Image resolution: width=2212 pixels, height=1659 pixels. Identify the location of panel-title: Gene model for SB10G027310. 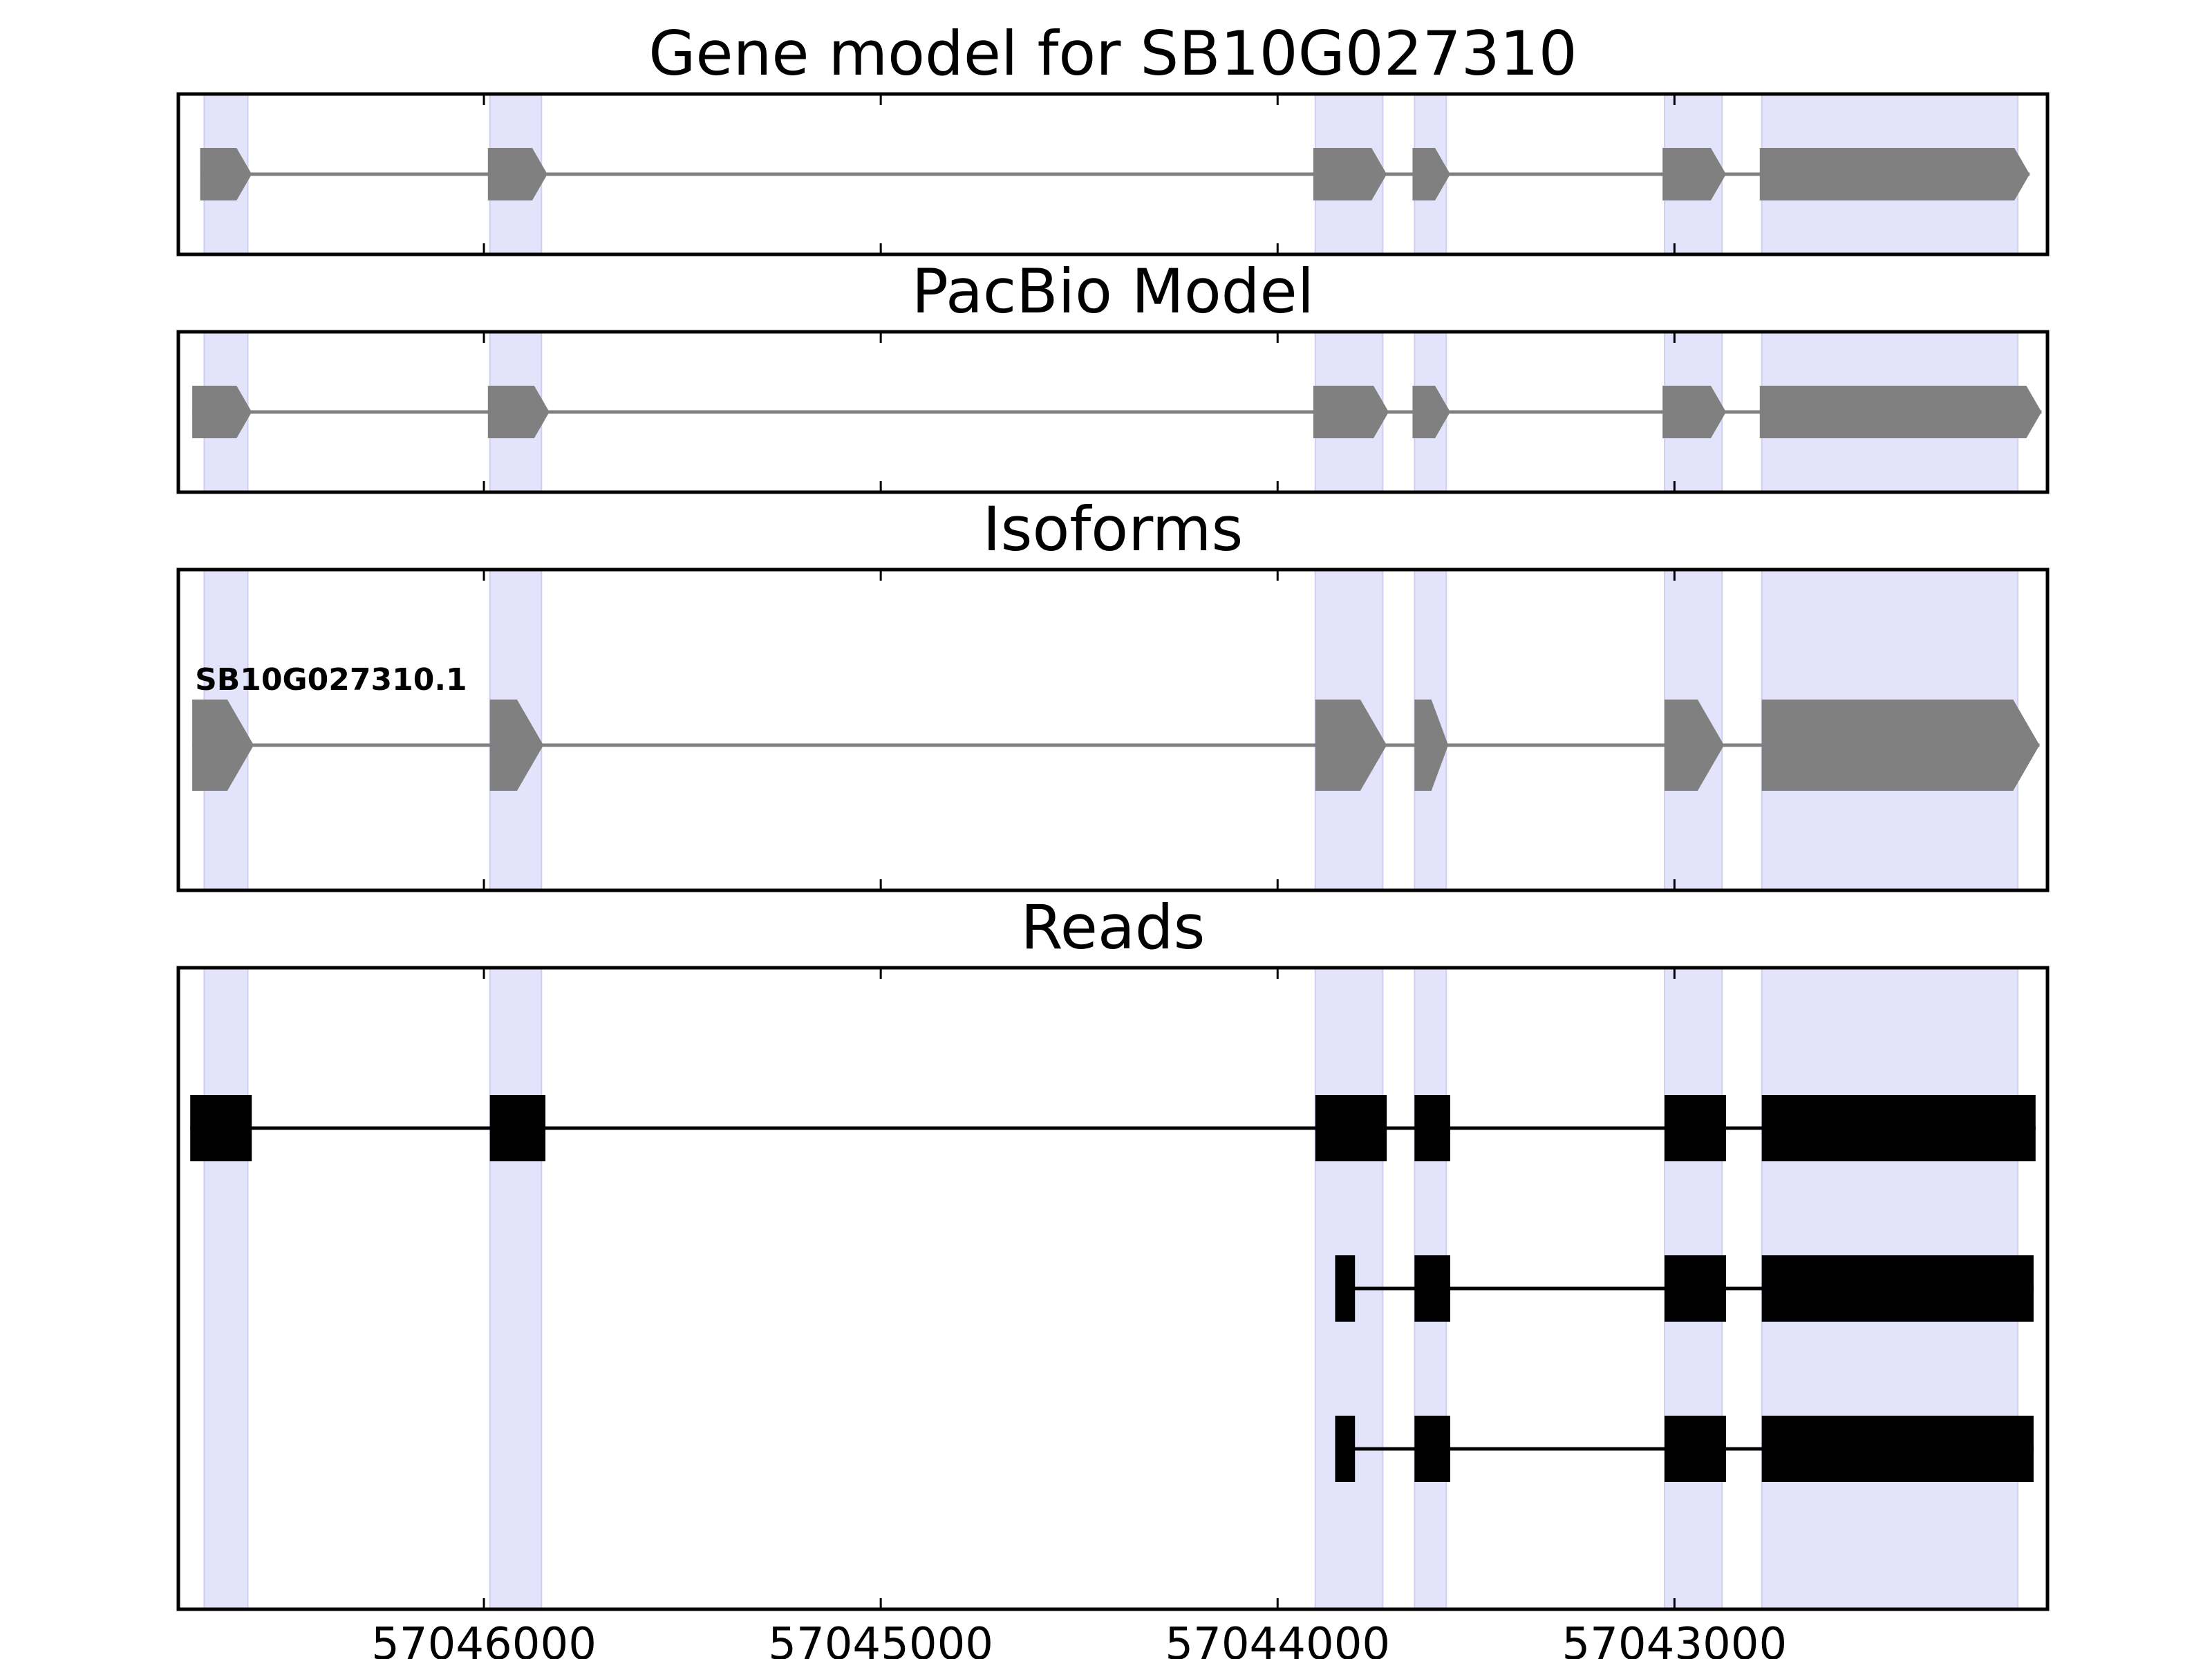
(1112, 54).